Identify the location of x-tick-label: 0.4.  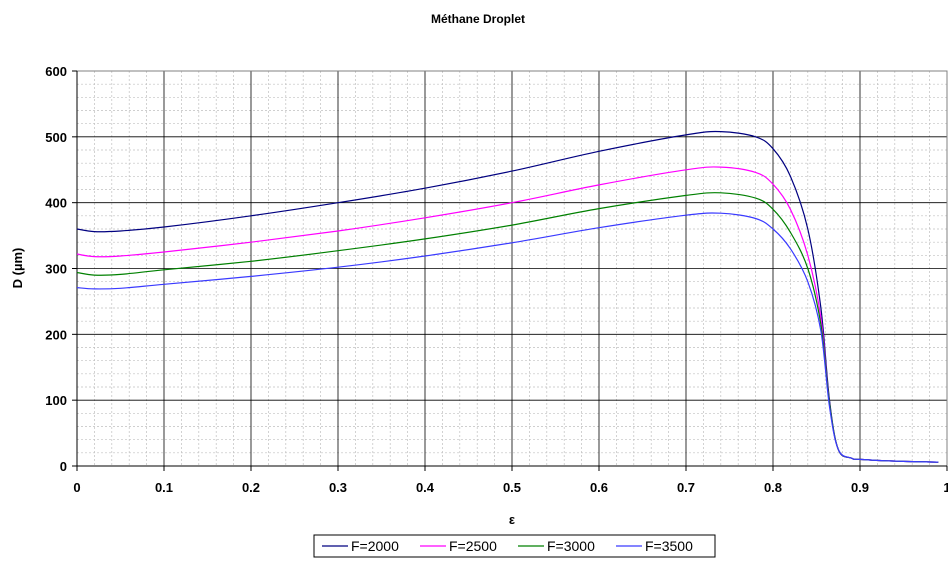
(425, 487).